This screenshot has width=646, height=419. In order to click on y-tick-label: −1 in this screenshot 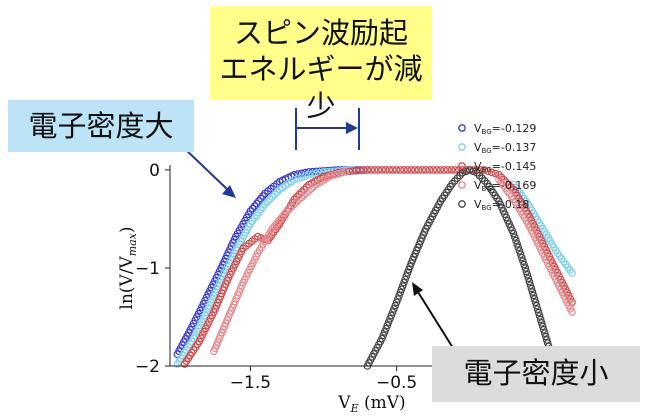, I will do `click(147, 269)`.